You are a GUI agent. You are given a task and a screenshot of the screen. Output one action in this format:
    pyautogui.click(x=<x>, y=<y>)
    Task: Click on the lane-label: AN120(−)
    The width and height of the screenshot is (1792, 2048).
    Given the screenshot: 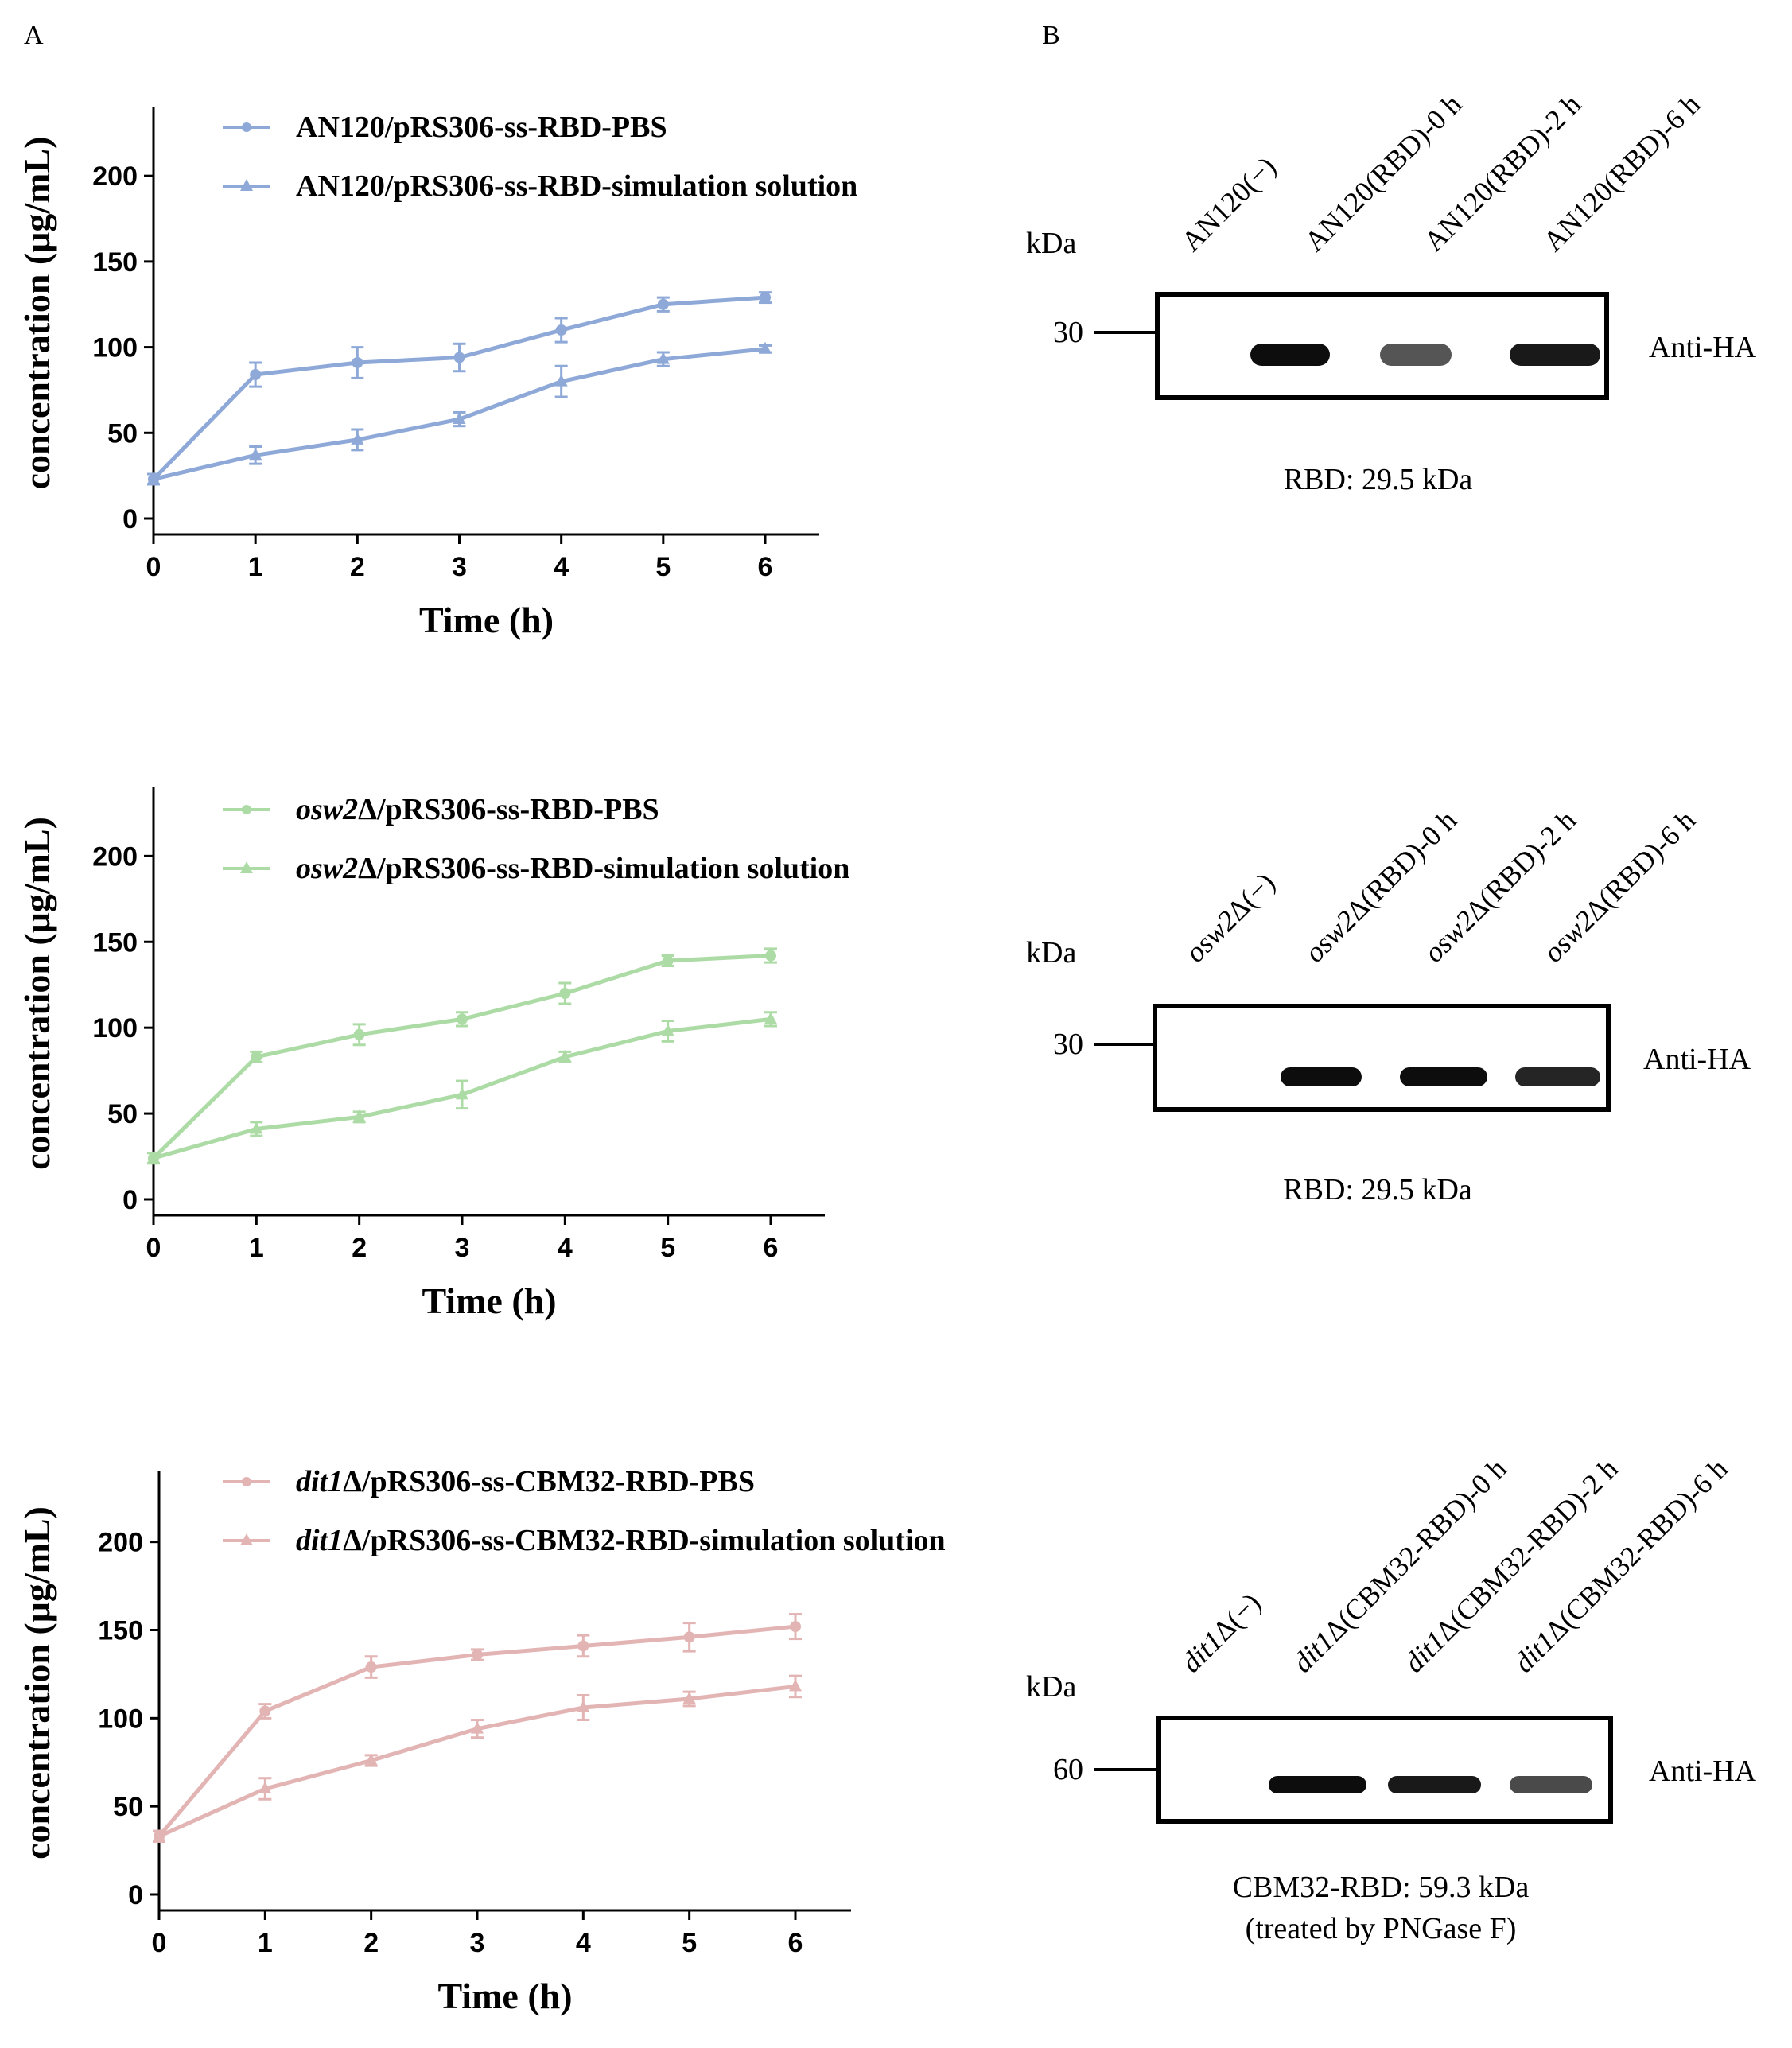 What is the action you would take?
    pyautogui.click(x=1228, y=204)
    